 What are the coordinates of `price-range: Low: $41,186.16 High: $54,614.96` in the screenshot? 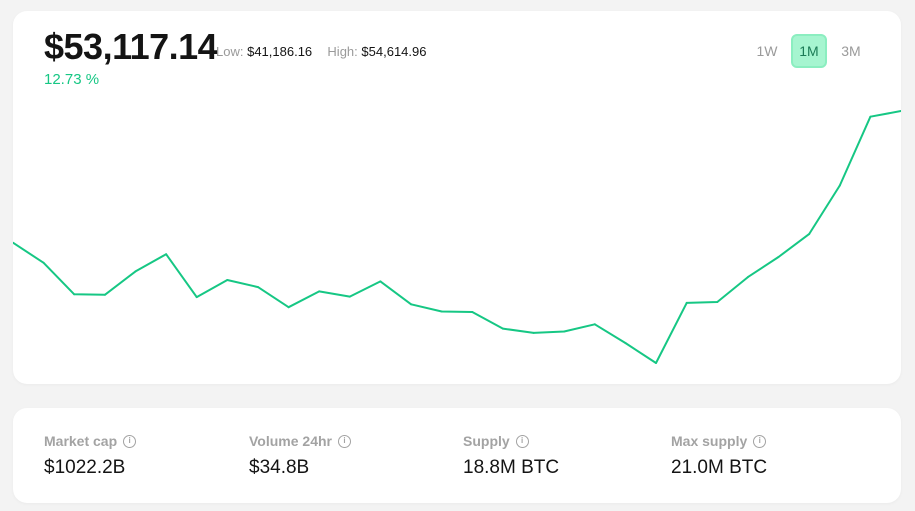 It's located at (321, 51).